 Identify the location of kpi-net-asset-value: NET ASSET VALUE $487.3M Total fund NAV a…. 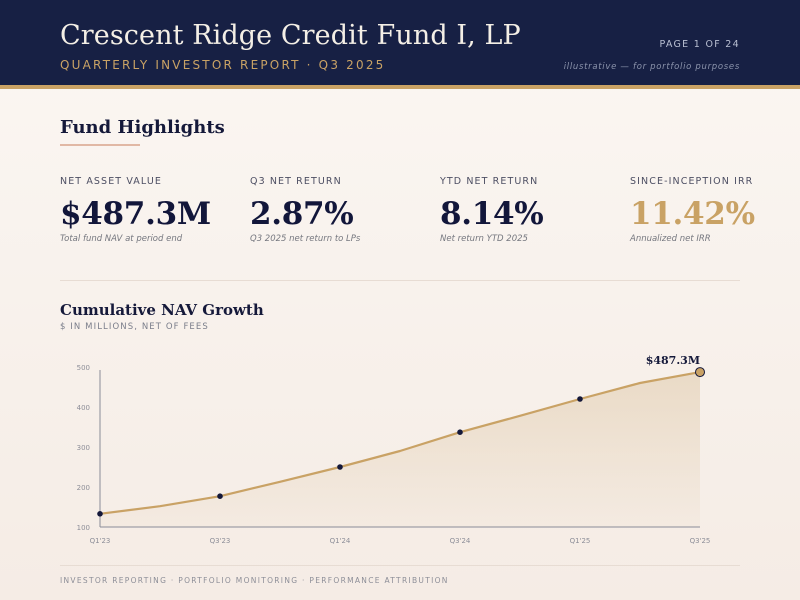
(150, 210).